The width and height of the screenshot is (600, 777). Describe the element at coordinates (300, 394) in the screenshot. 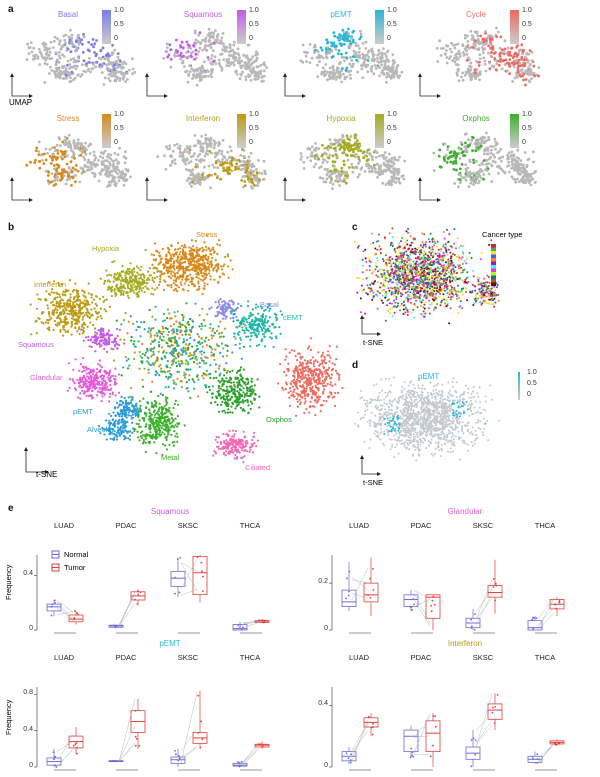

I see `tsne-label-cycle: Cycle` at that location.